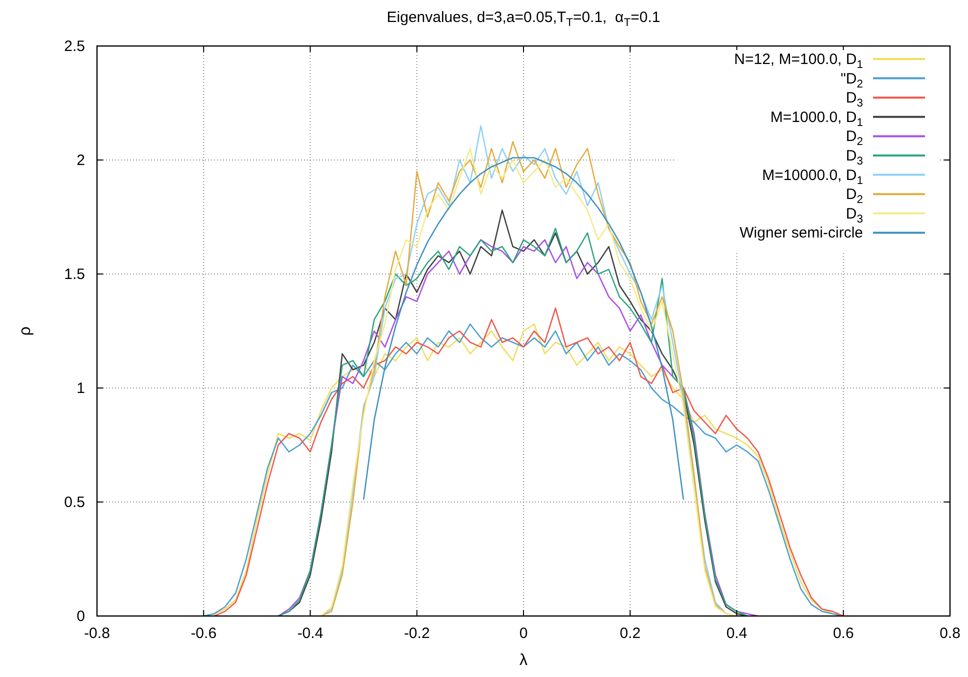 Image resolution: width=968 pixels, height=677 pixels. What do you see at coordinates (523, 19) in the screenshot?
I see `chart-title: Eigenvalues, d=3,a=0.05,T$_{T}$=0.1, α$_{T}$=0.1` at bounding box center [523, 19].